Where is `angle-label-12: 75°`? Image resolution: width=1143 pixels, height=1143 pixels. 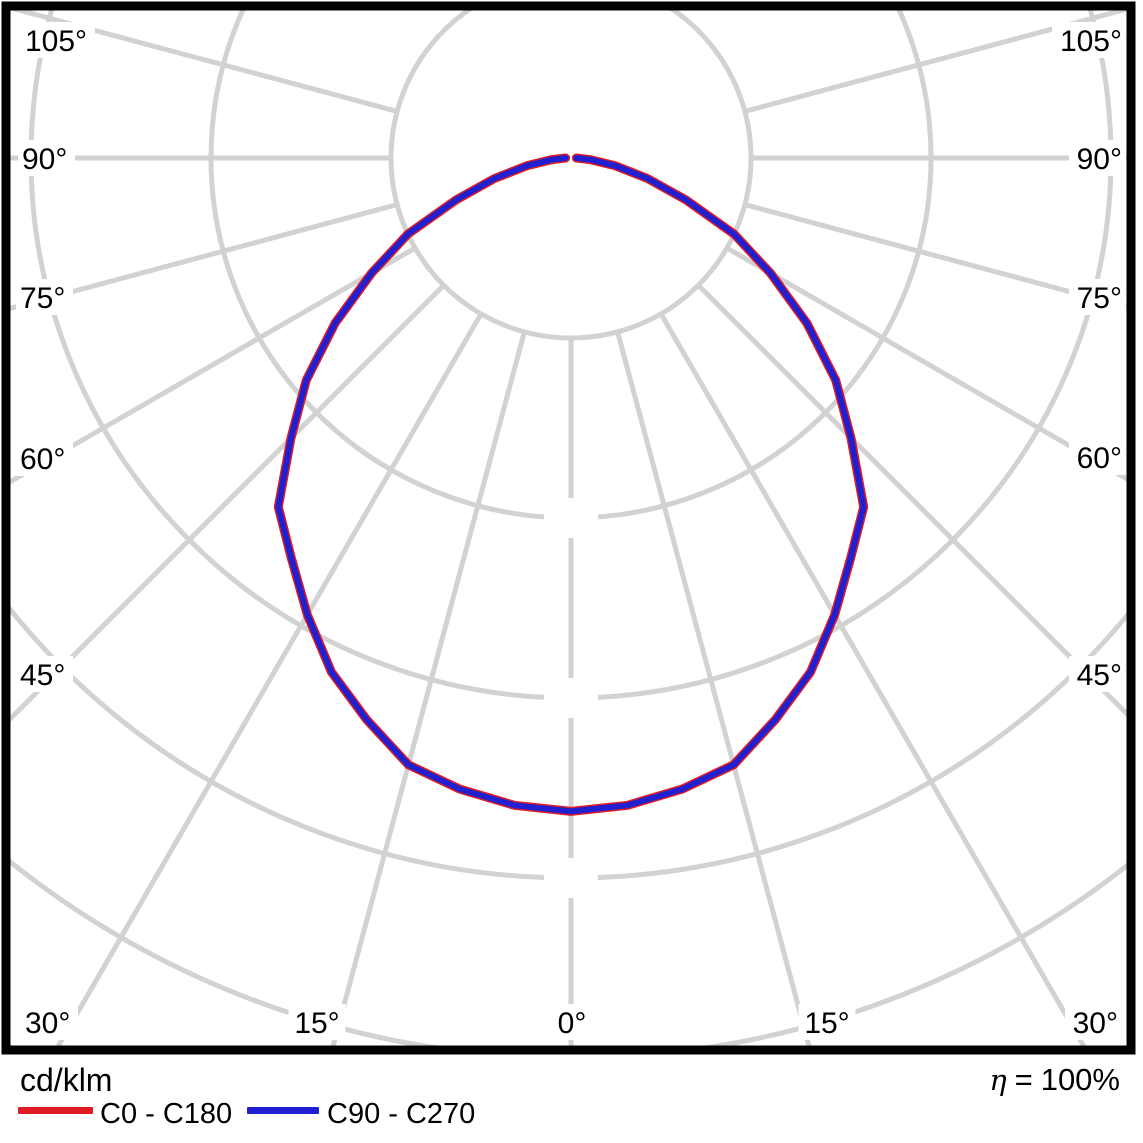
angle-label-12: 75° is located at coordinates (1099, 298).